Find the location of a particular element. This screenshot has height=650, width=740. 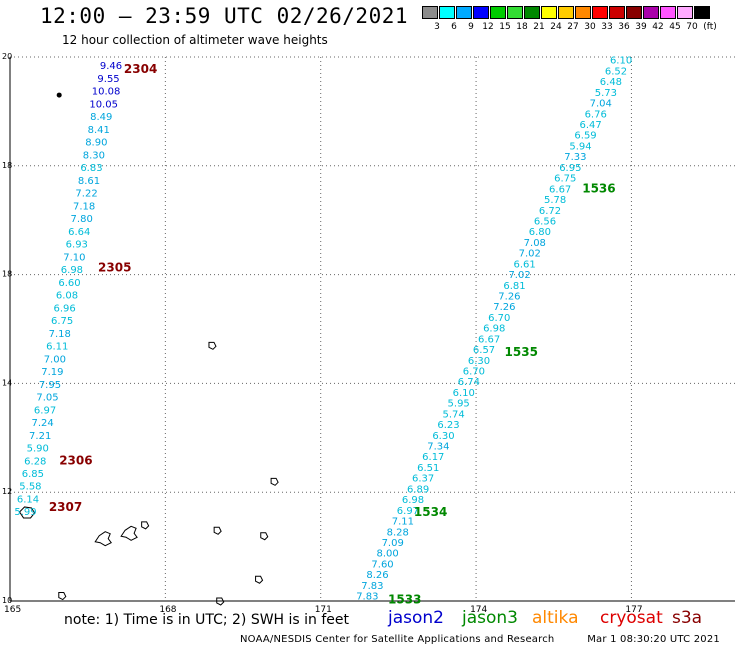

wave-height-reading: 8.90 is located at coordinates (96, 143).